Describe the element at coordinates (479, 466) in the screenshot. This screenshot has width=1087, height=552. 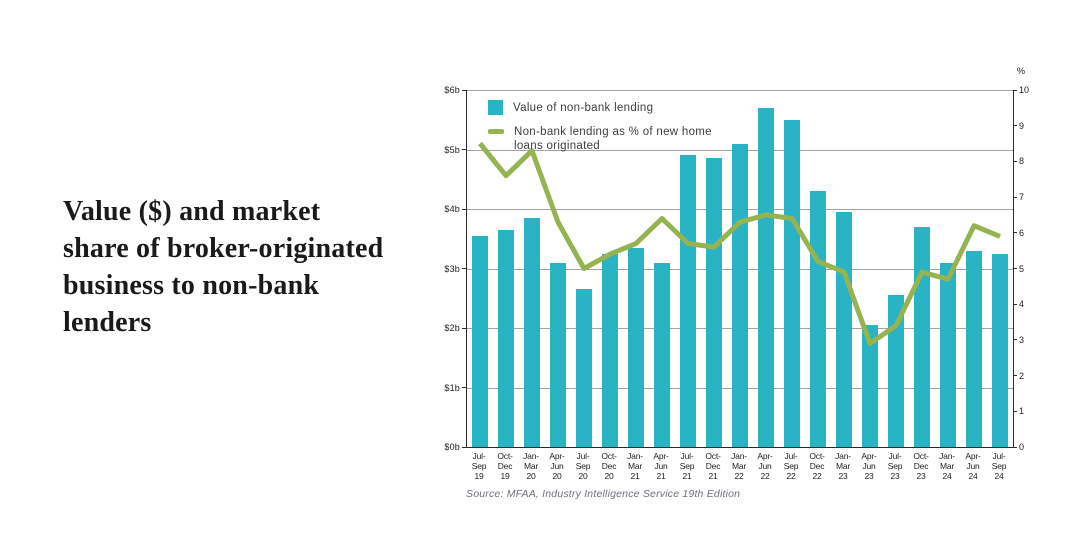
I see `x-axis-tick-label: Jul- Sep 19` at that location.